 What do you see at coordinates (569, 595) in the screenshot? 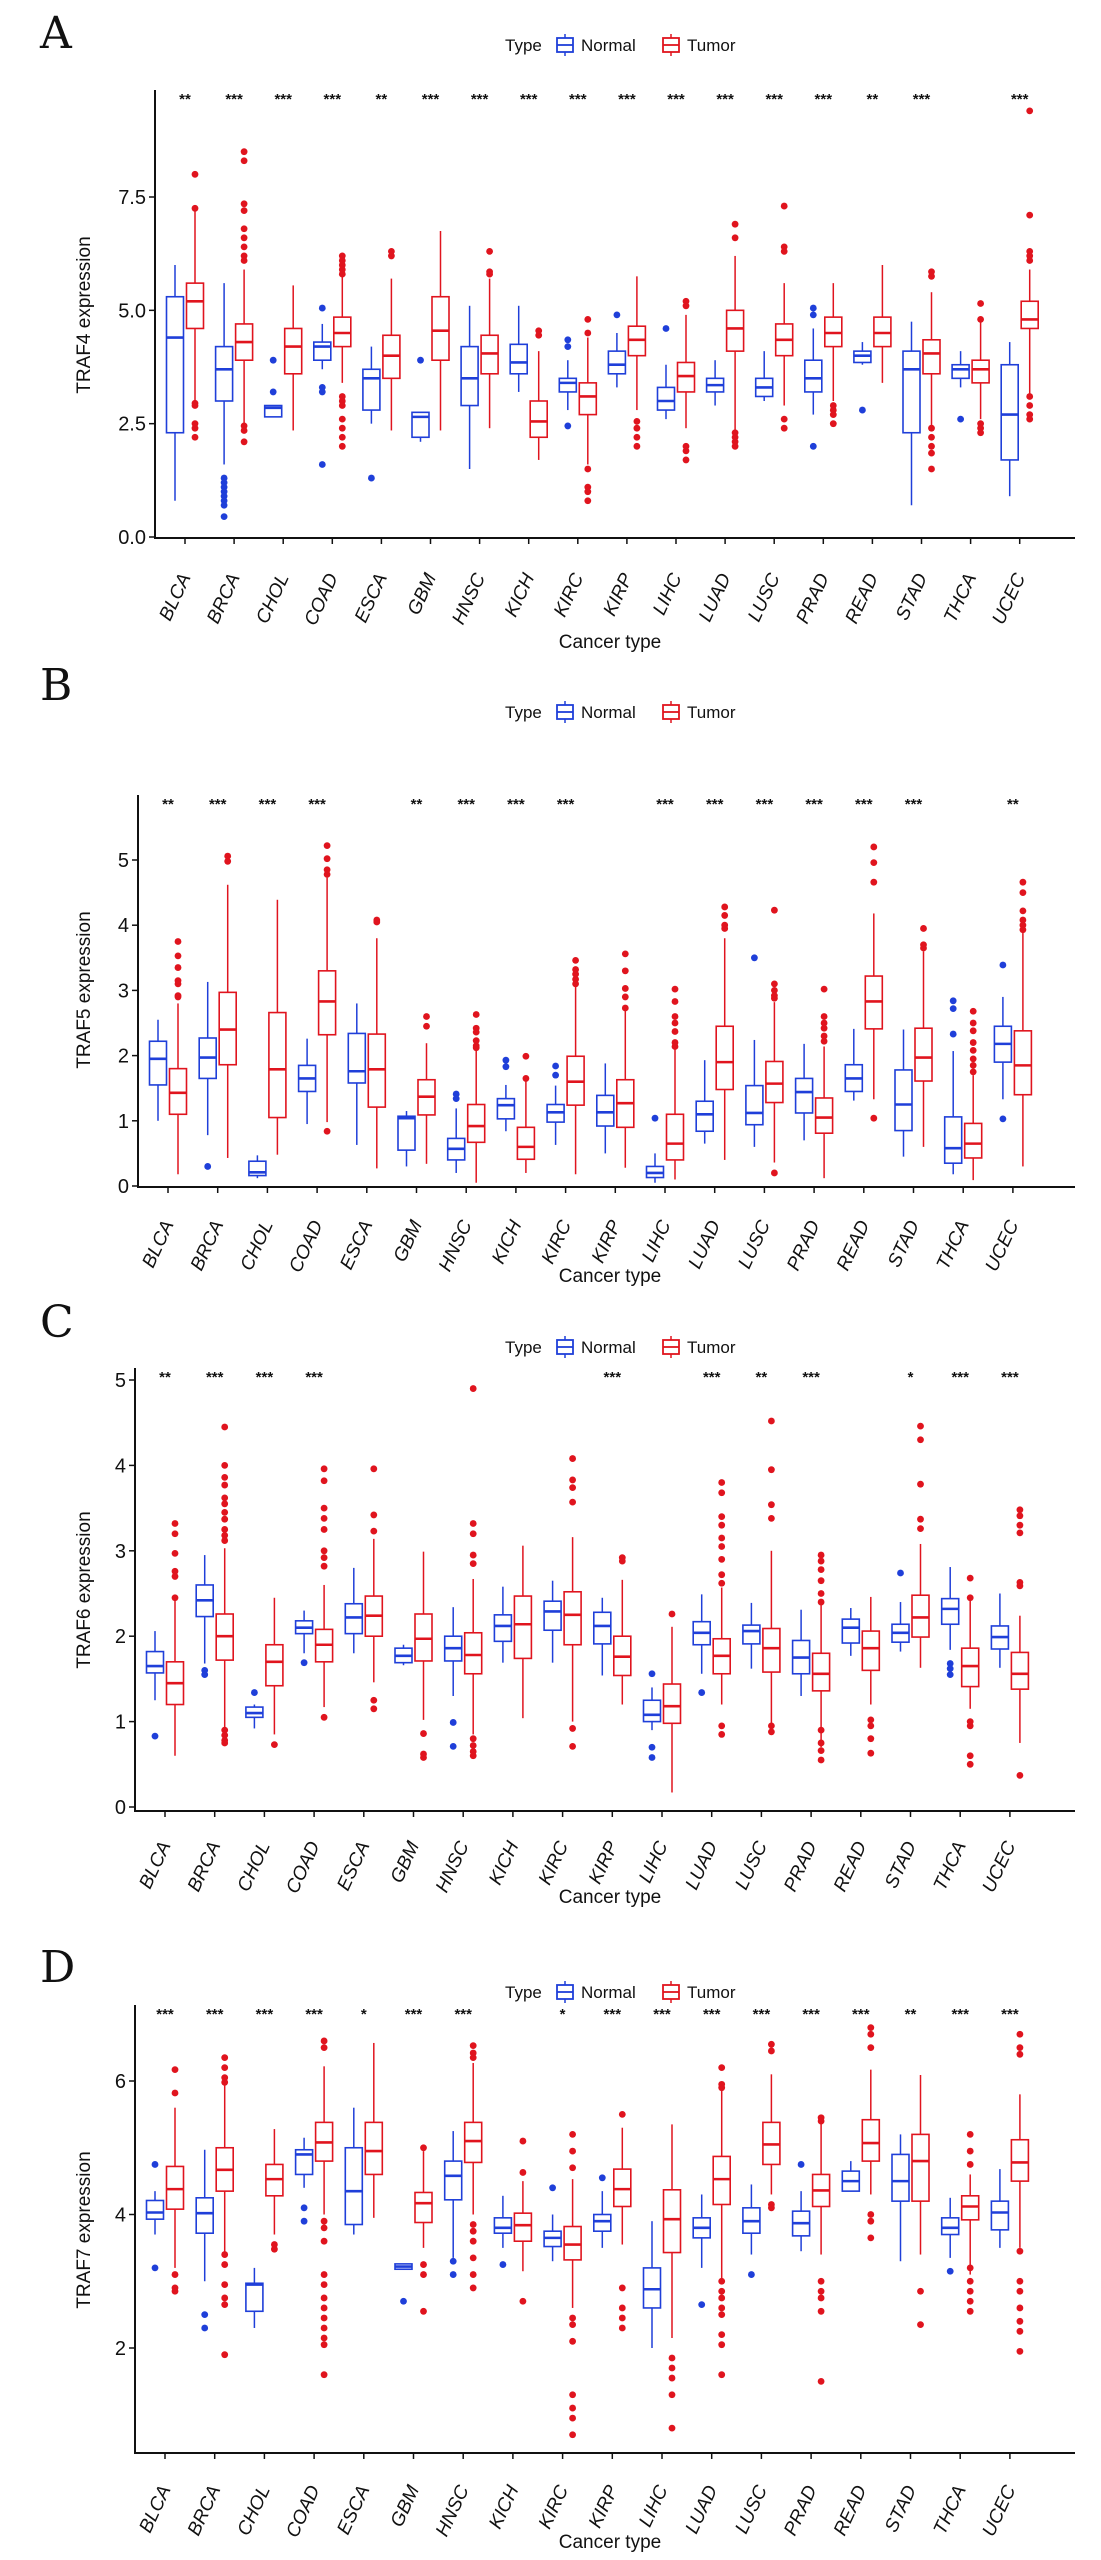
I see `x-tick-label: KIRC` at bounding box center [569, 595].